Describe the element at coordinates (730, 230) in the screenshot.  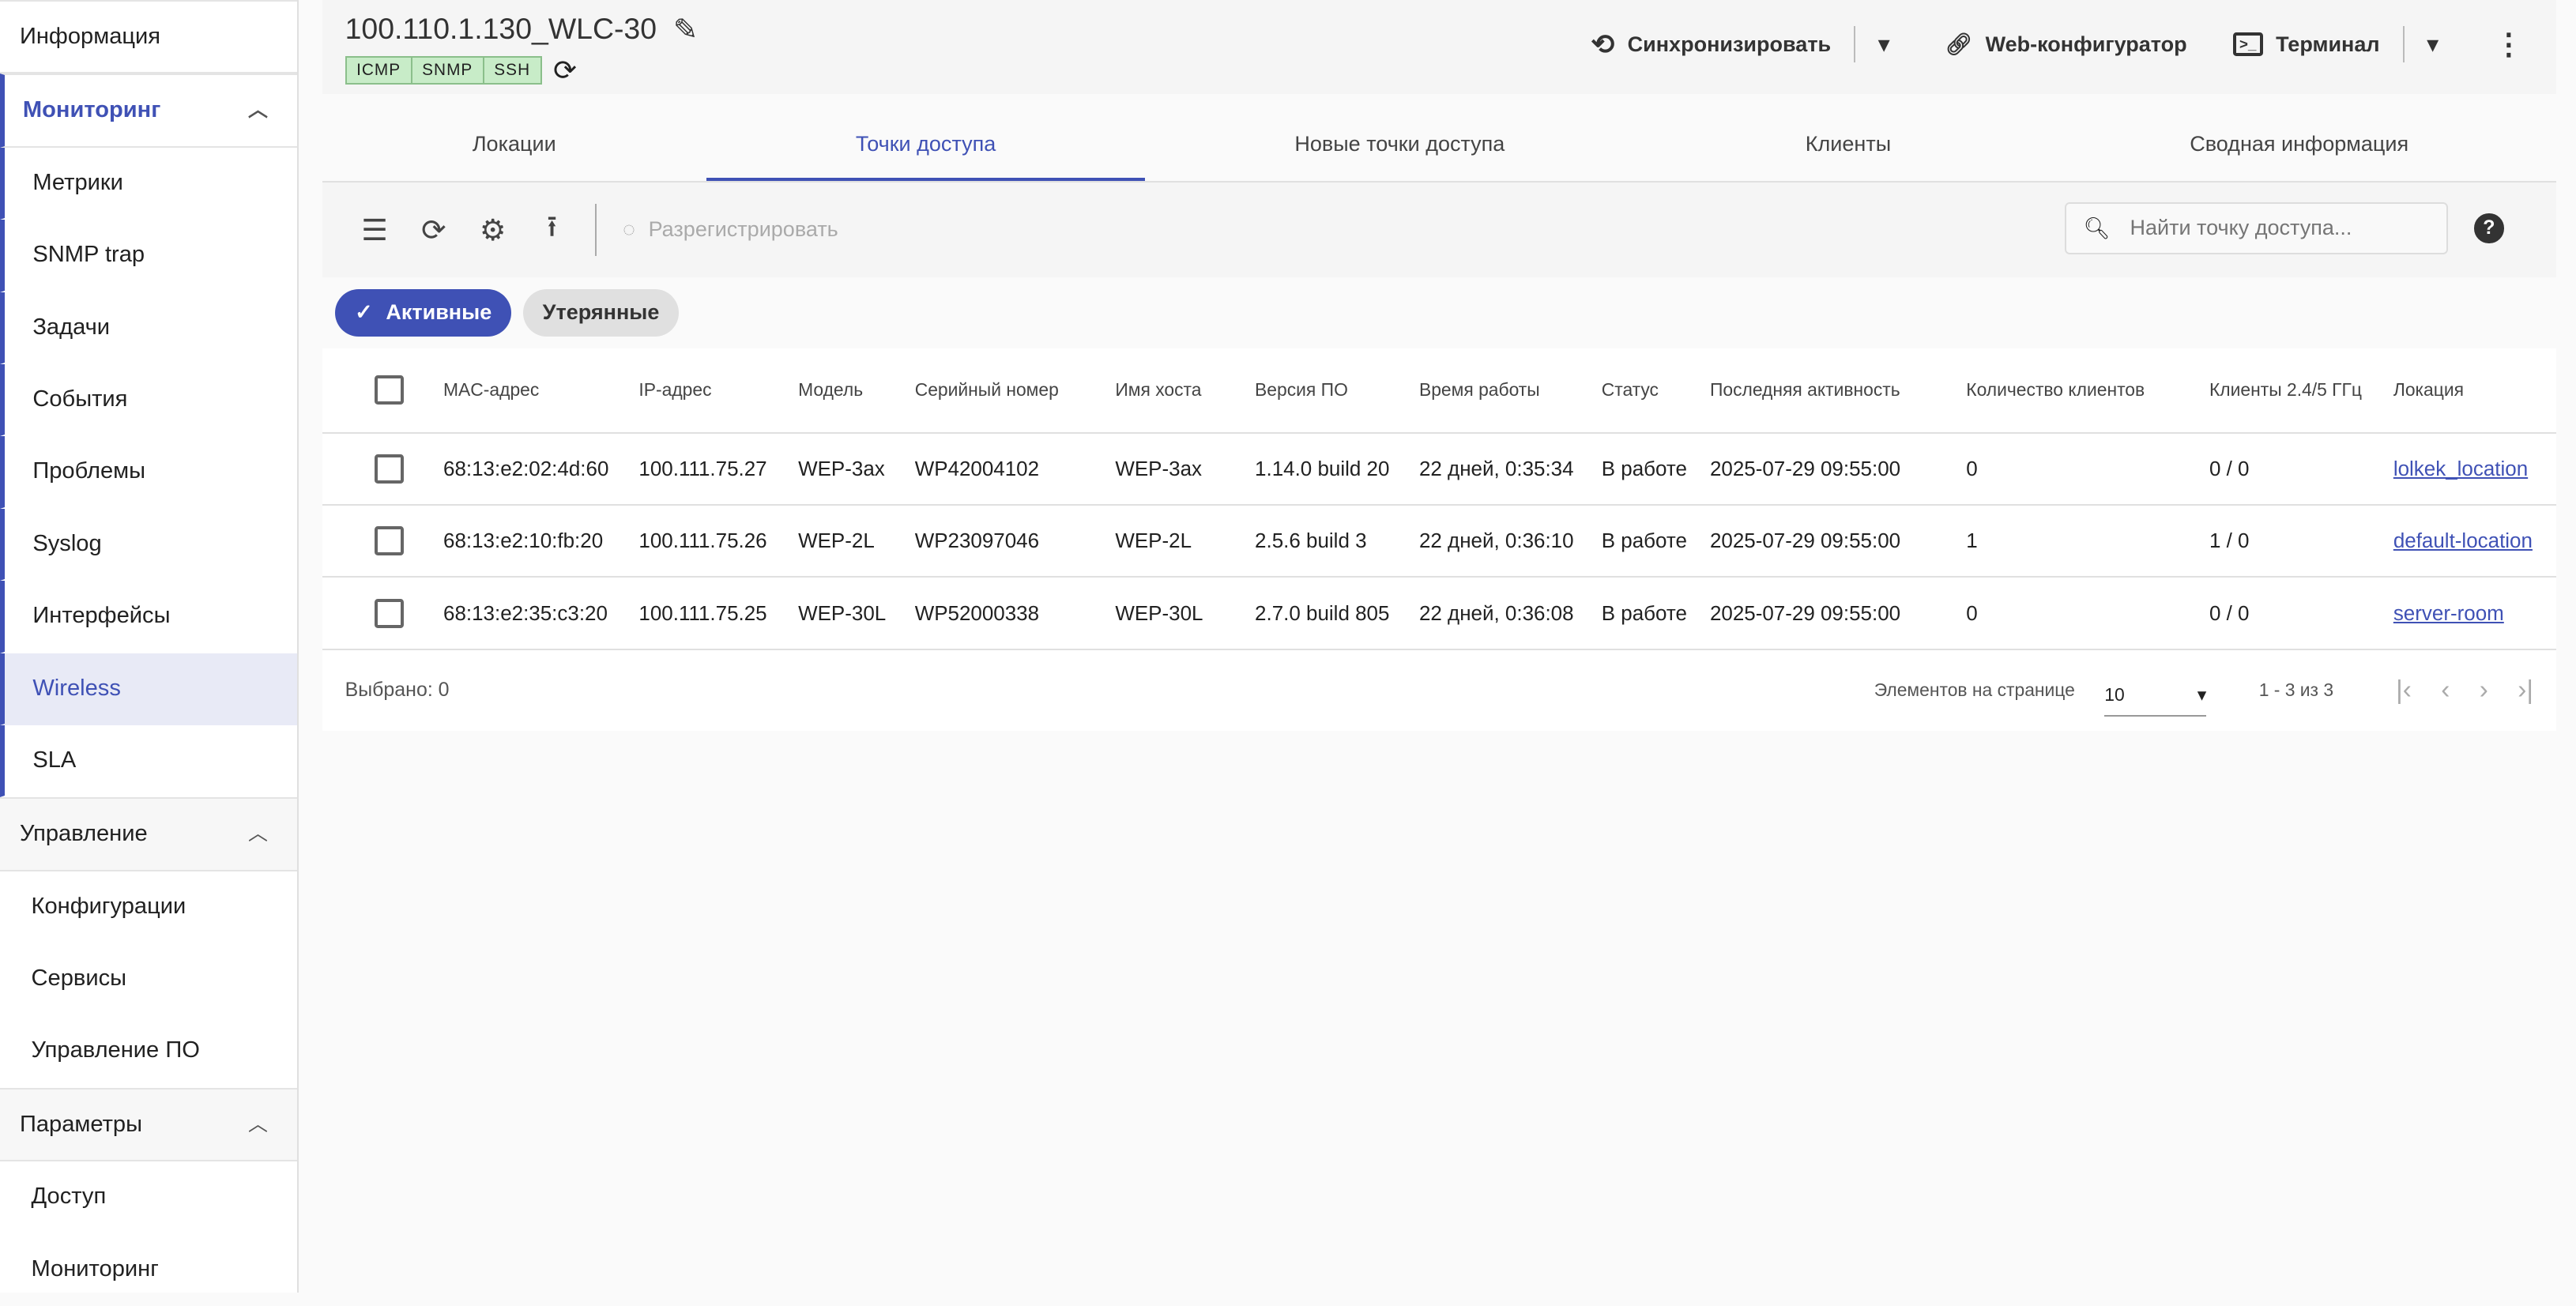
I see `unregister-button: ◌ Разрегистрировать` at that location.